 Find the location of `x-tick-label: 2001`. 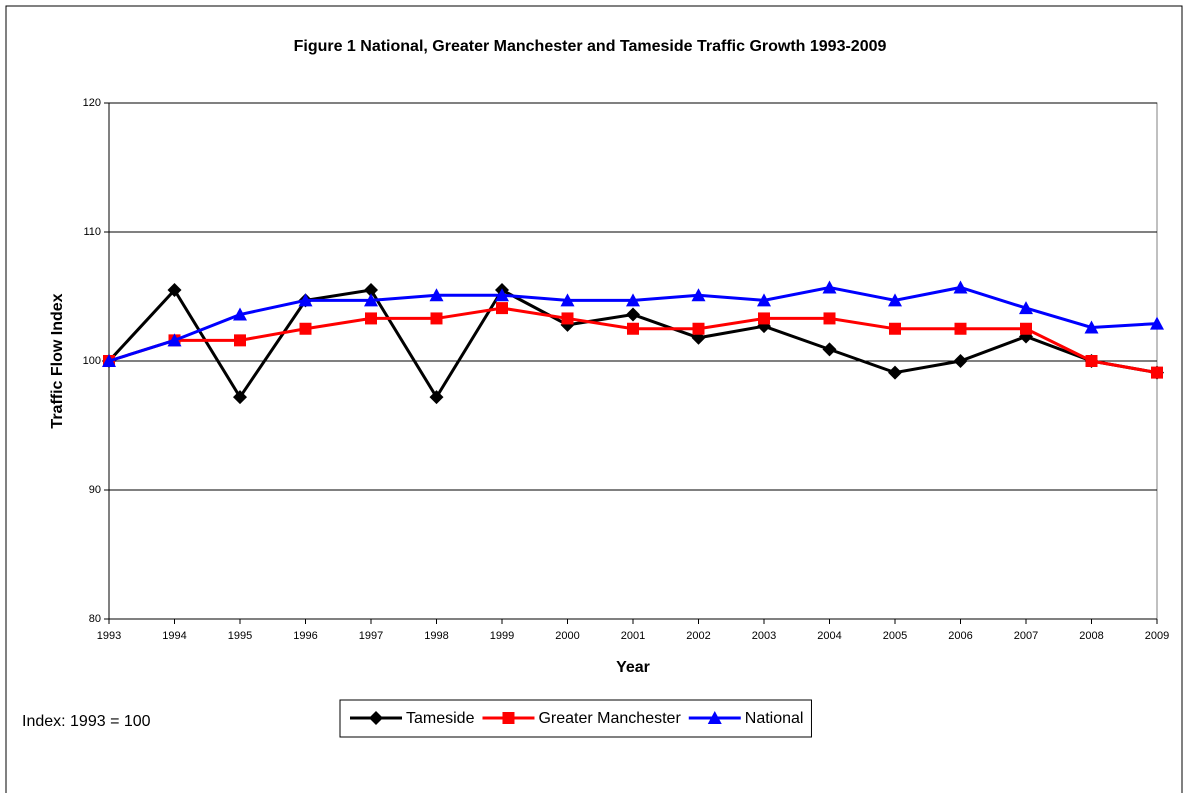

x-tick-label: 2001 is located at coordinates (633, 636).